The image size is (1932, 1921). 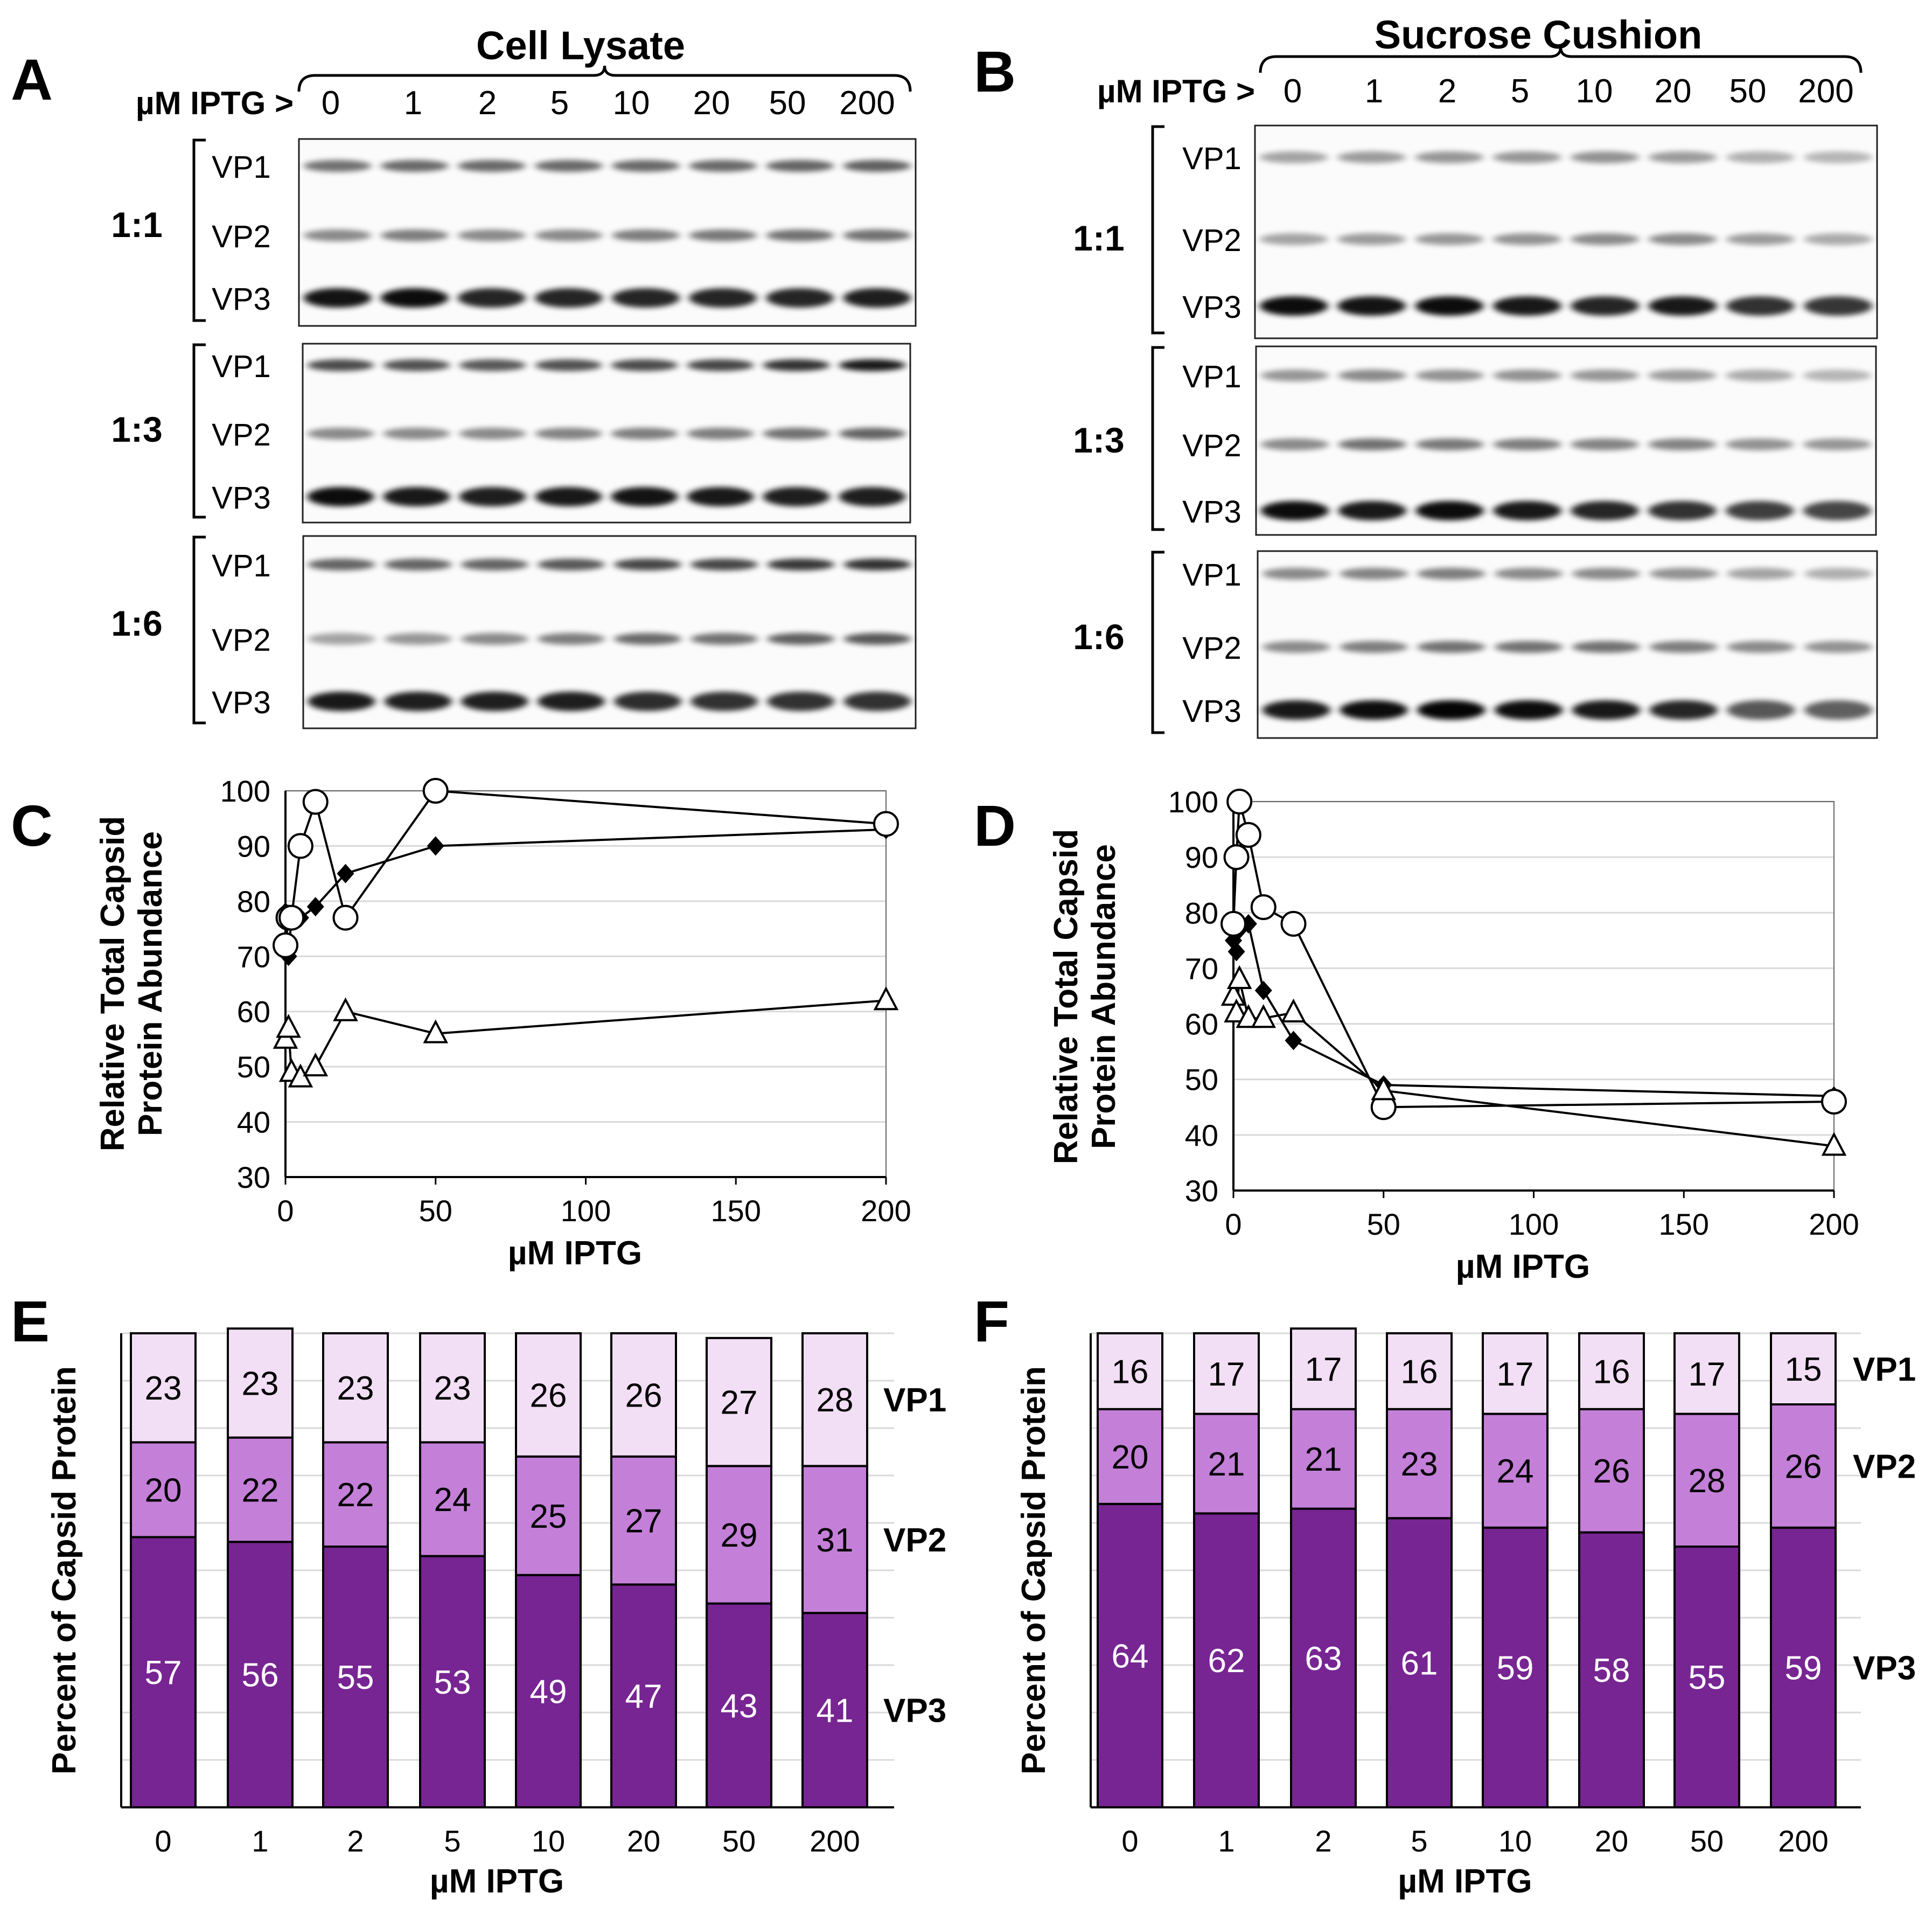 What do you see at coordinates (1374, 91) in the screenshot?
I see `lane-label-1: 1` at bounding box center [1374, 91].